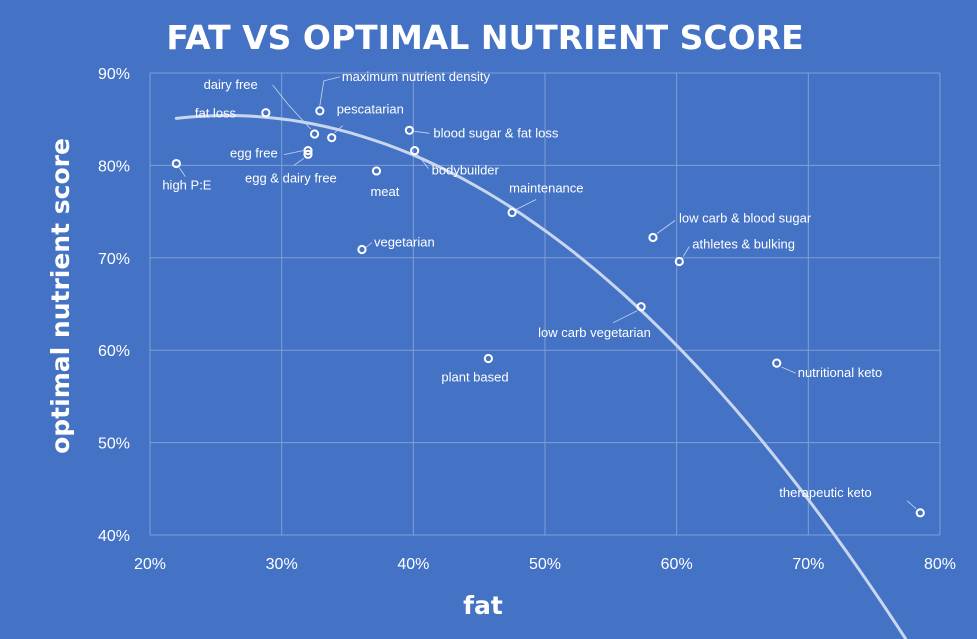 The width and height of the screenshot is (977, 639). I want to click on point-label: bodybuilder, so click(466, 170).